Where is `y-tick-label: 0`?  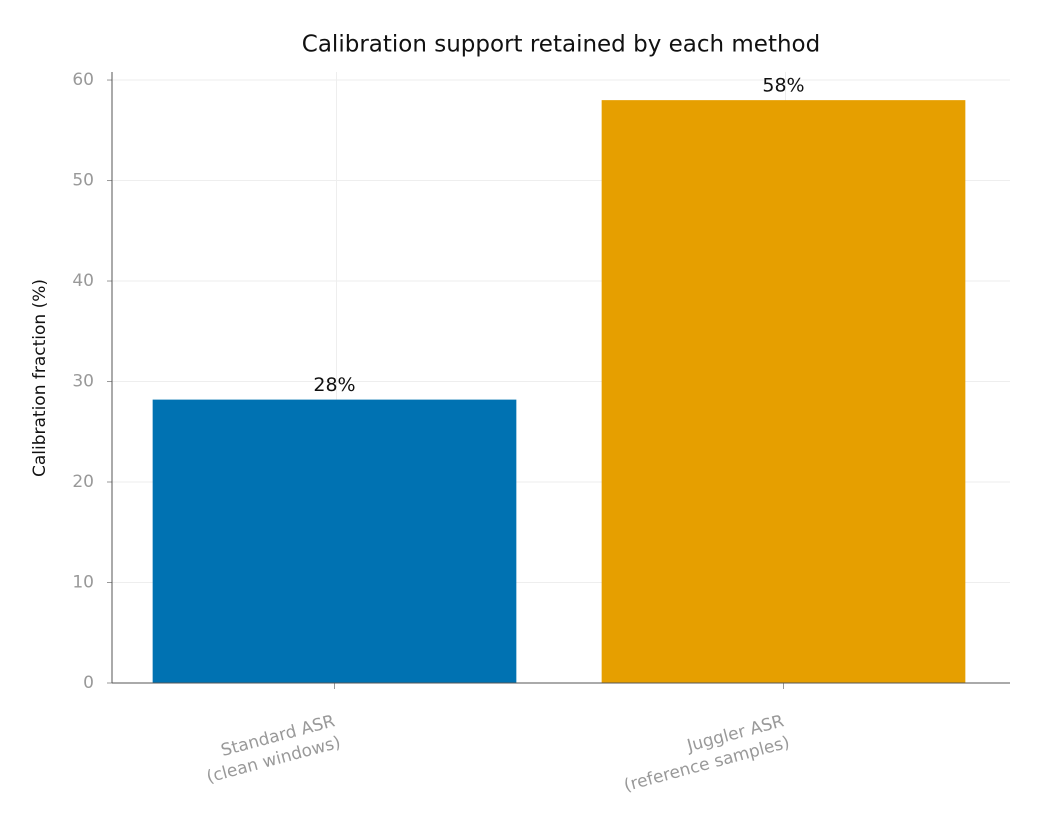
y-tick-label: 0 is located at coordinates (88, 683).